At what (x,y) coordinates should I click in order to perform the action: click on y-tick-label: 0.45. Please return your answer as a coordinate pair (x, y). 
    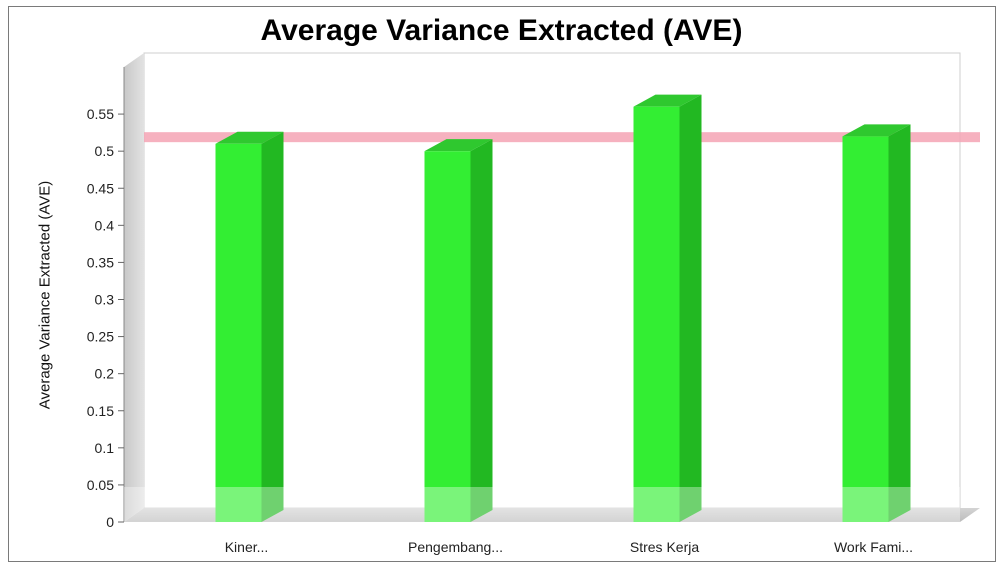
    Looking at the image, I should click on (100, 188).